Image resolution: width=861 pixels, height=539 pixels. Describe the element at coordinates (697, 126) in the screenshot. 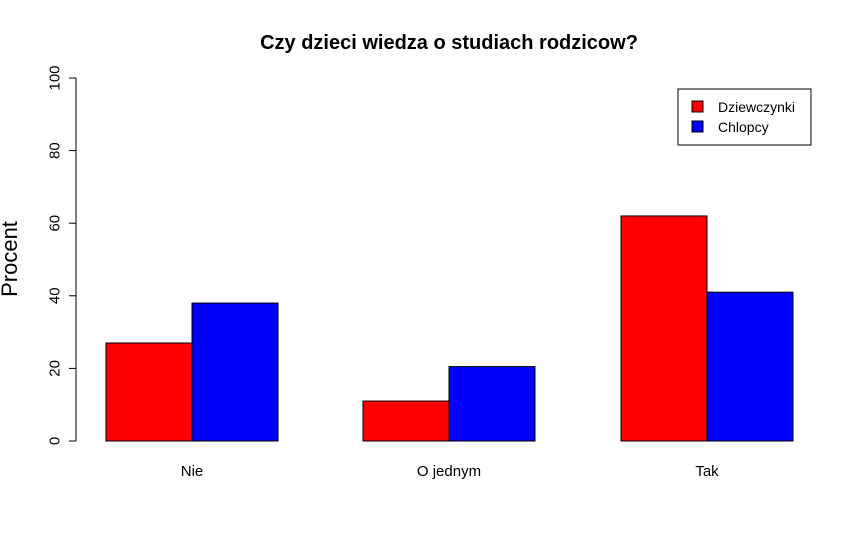

I see `legend-swatch-chlopcy` at that location.